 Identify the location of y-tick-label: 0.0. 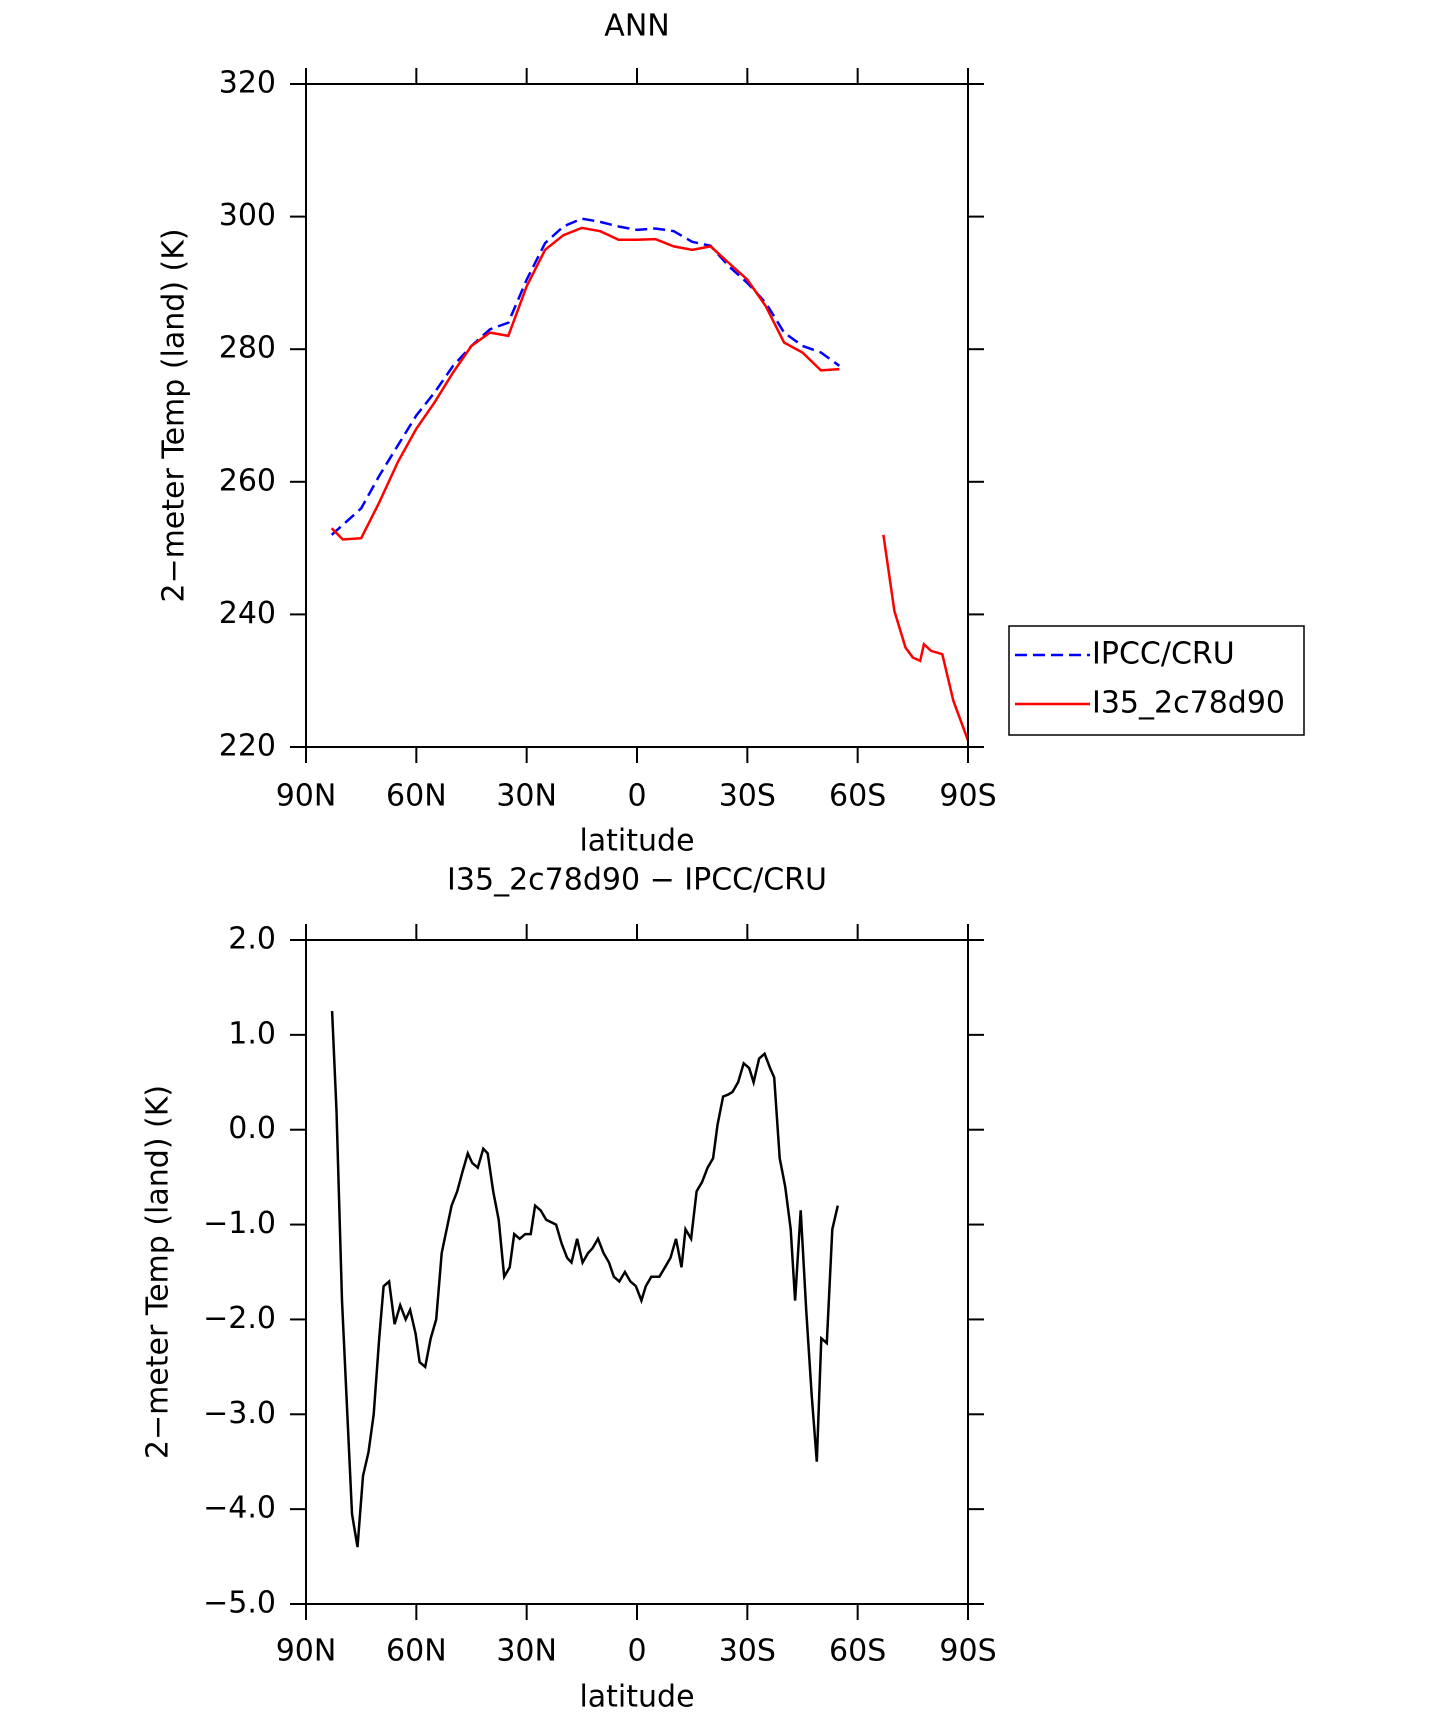
(252, 1128).